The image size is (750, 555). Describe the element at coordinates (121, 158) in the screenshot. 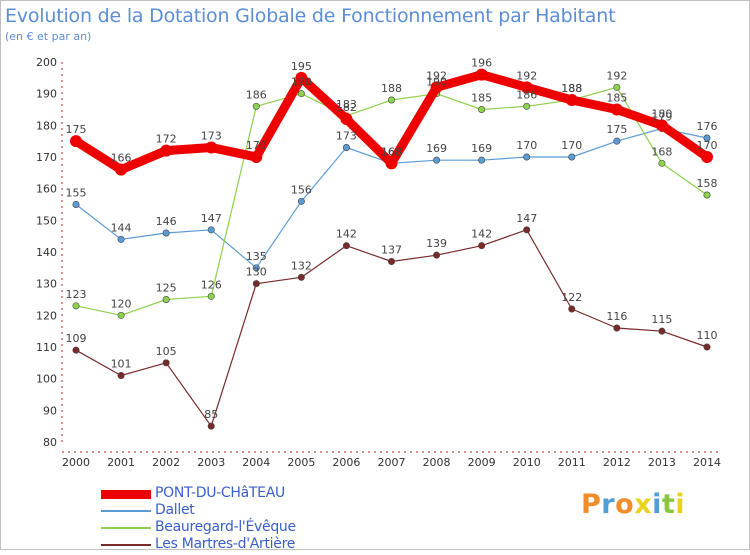

I see `data-label: 166` at that location.